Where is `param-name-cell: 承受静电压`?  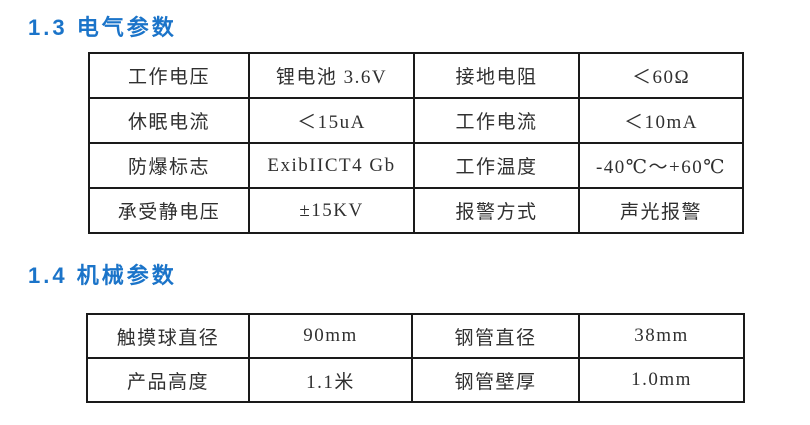
param-name-cell: 承受静电压 is located at coordinates (169, 210).